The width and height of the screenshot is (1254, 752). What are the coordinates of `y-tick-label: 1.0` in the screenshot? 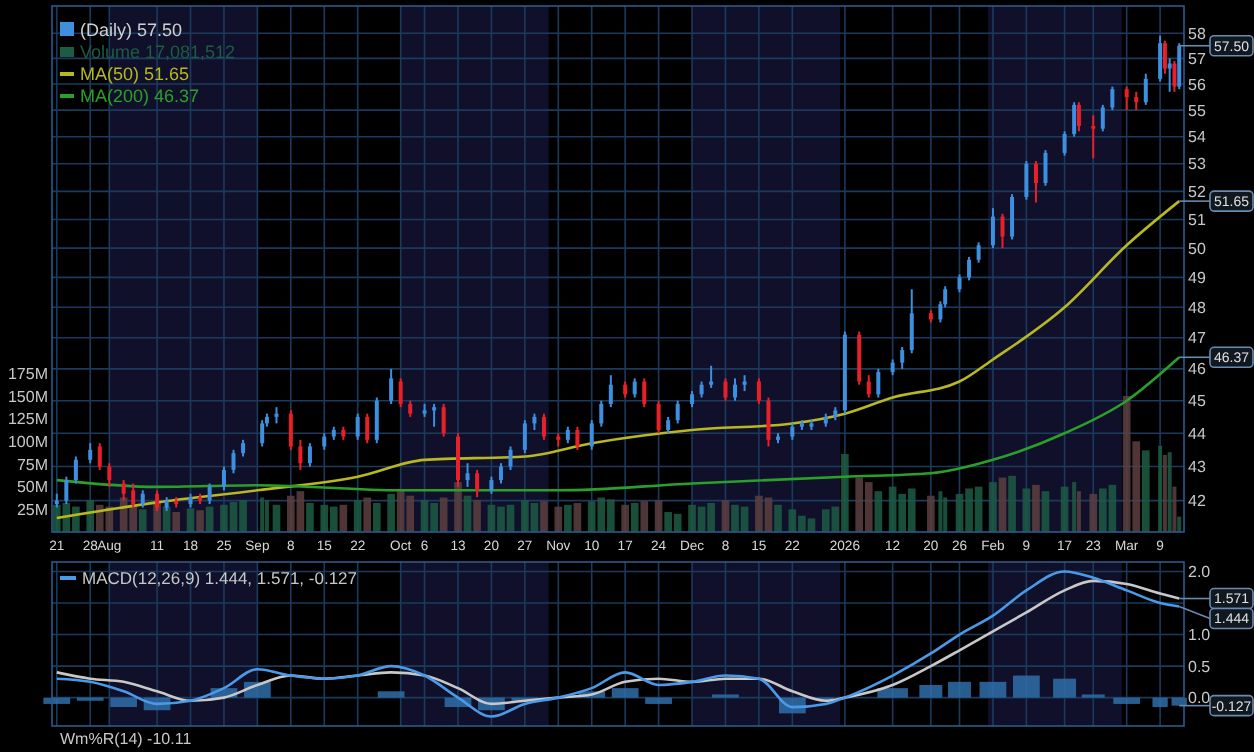 It's located at (1200, 635).